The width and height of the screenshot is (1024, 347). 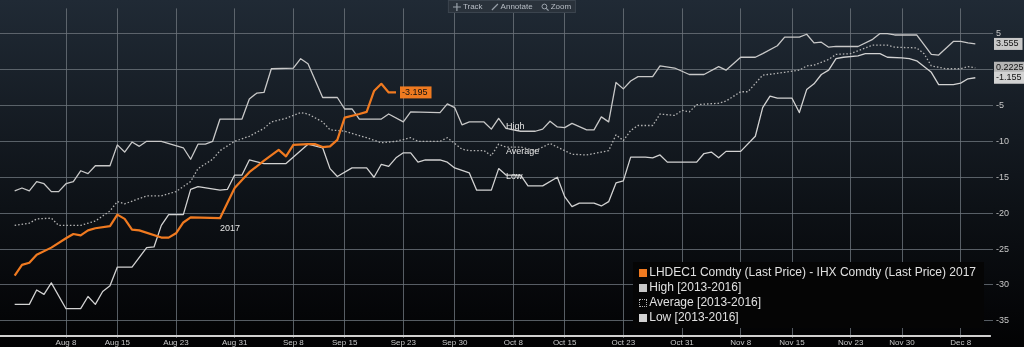 What do you see at coordinates (234, 342) in the screenshot?
I see `x-tick-label: Aug 31` at bounding box center [234, 342].